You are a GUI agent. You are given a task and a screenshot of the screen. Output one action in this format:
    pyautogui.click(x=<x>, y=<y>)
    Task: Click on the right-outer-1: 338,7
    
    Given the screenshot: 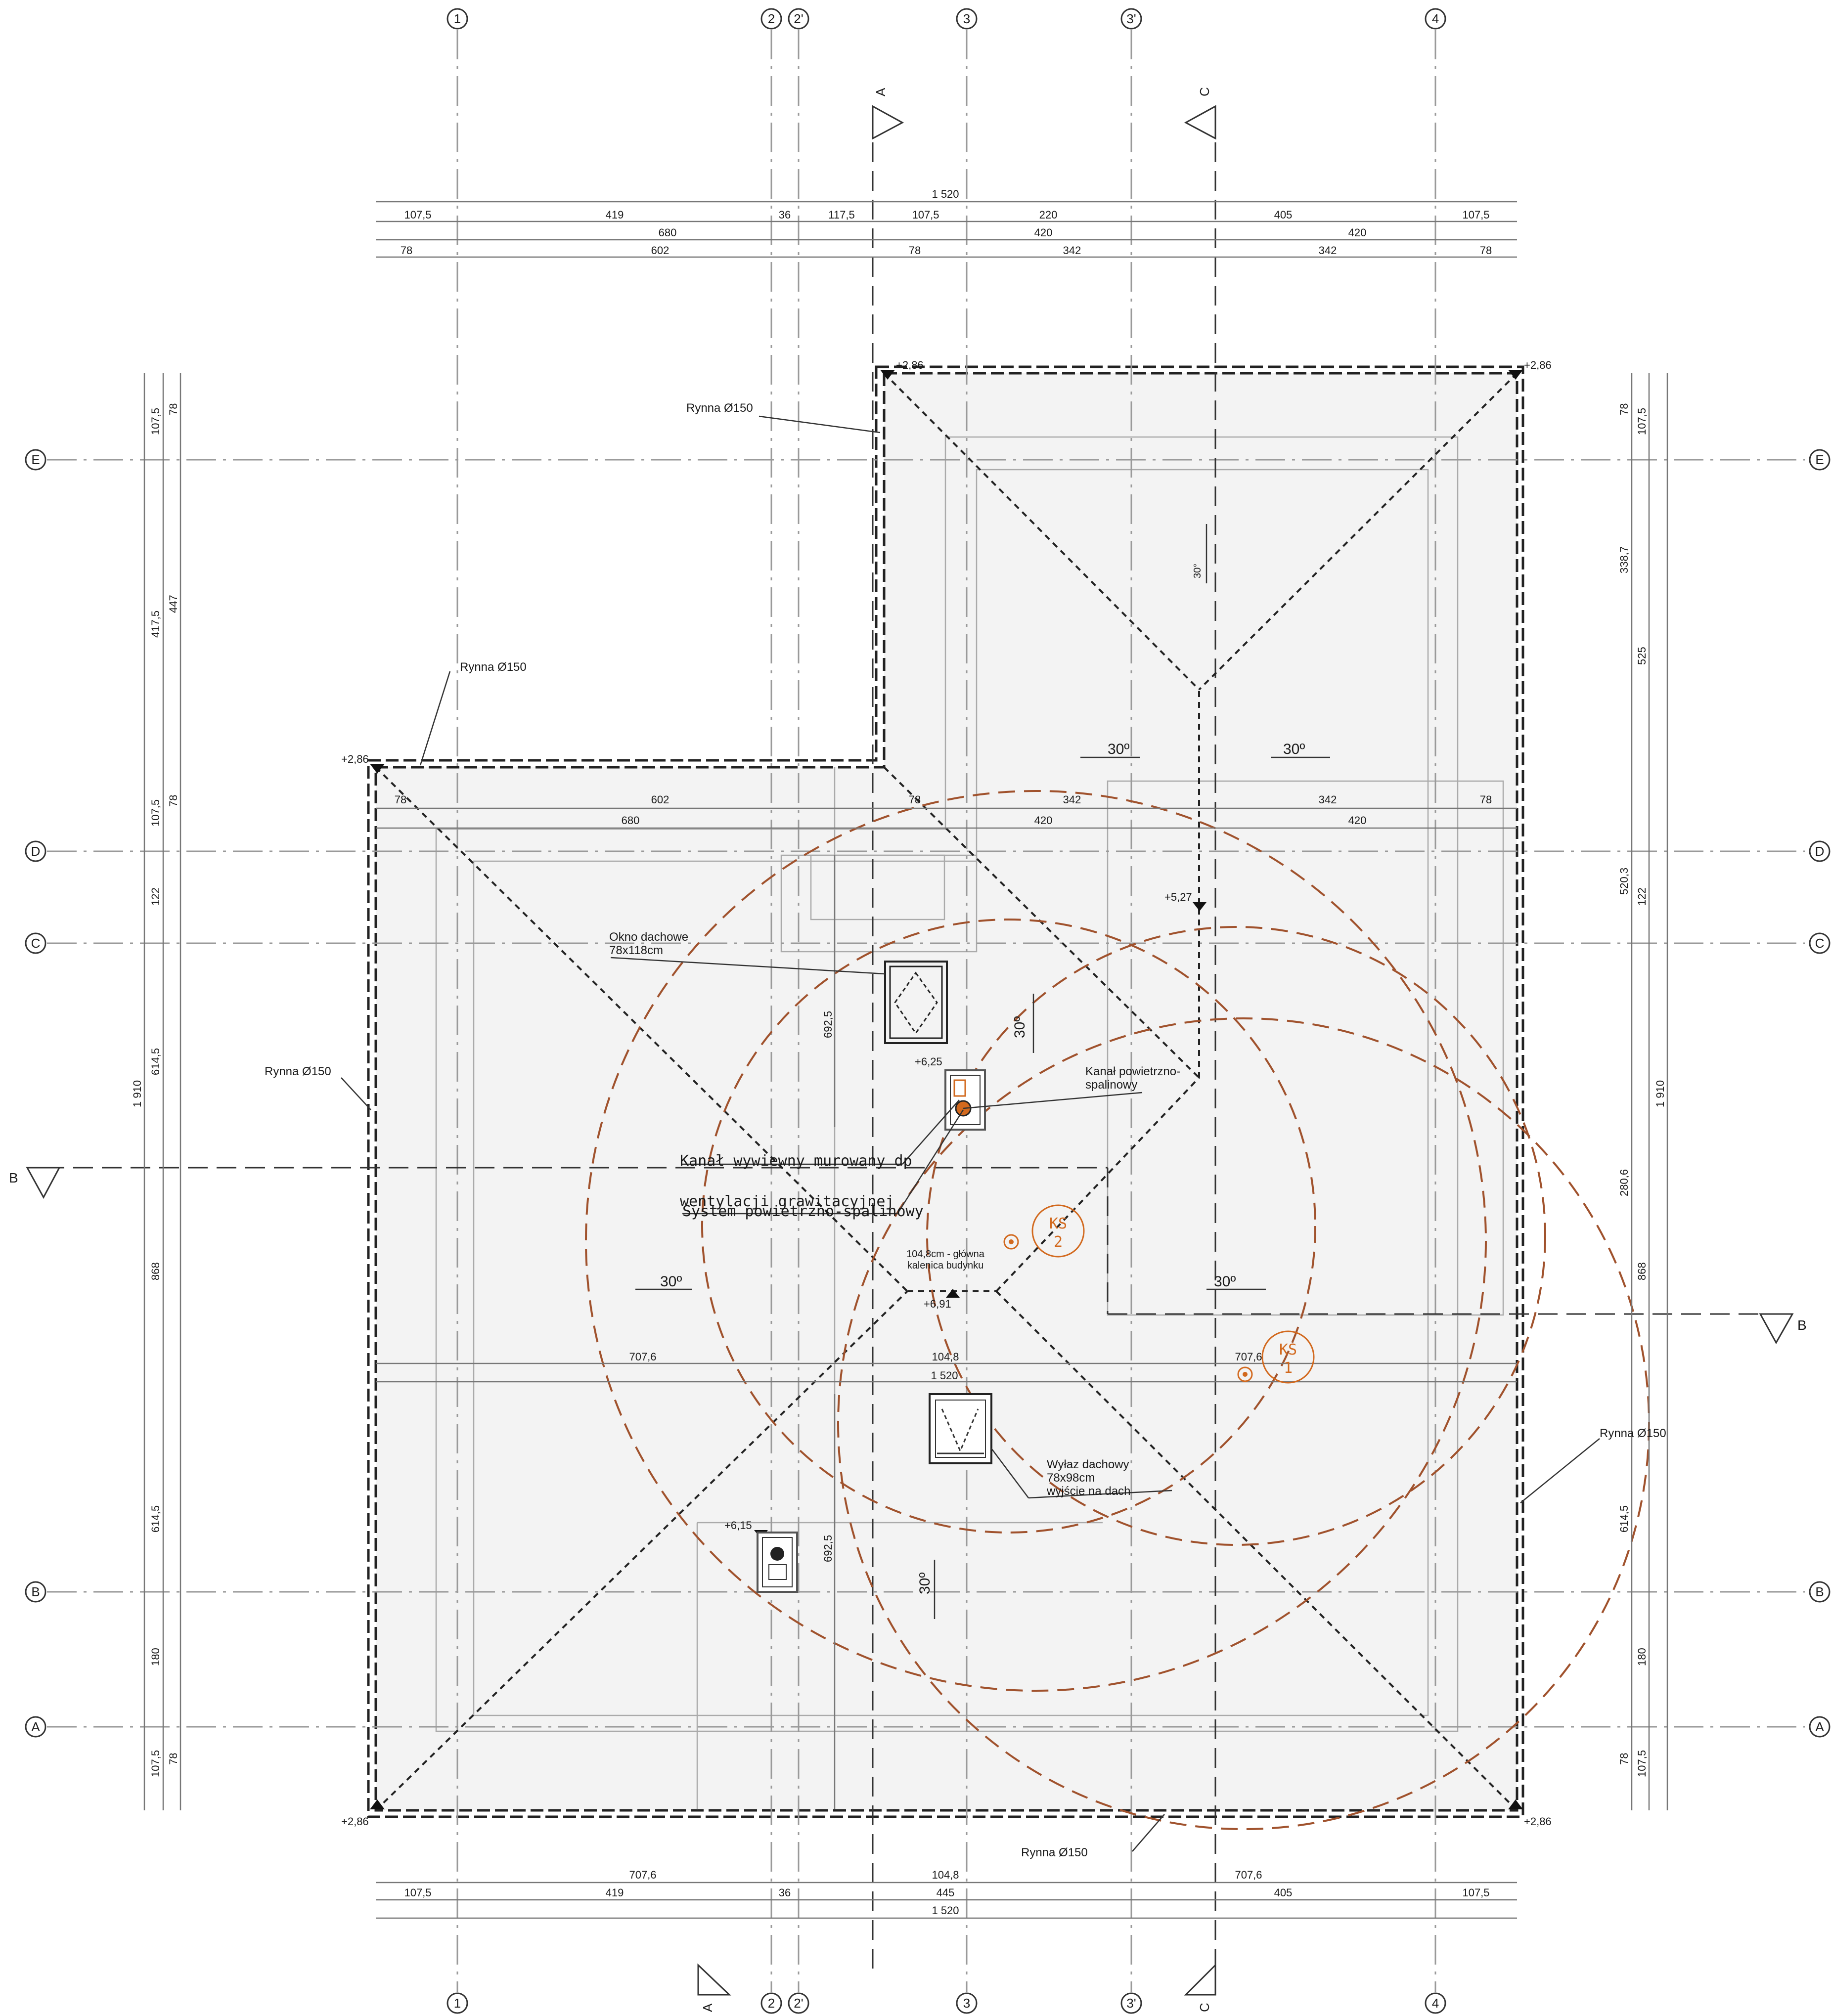 What is the action you would take?
    pyautogui.click(x=1624, y=559)
    